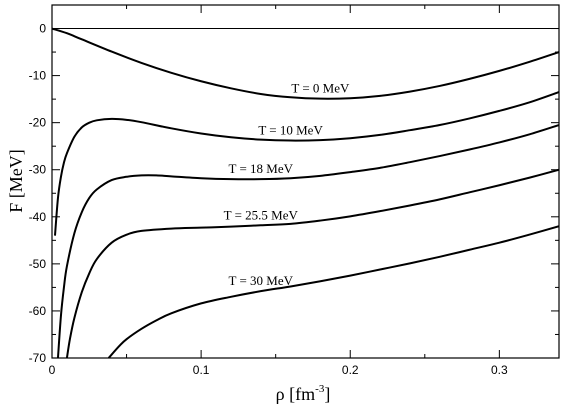 This screenshot has height=407, width=564. I want to click on x-tick-label: 0.3, so click(499, 370).